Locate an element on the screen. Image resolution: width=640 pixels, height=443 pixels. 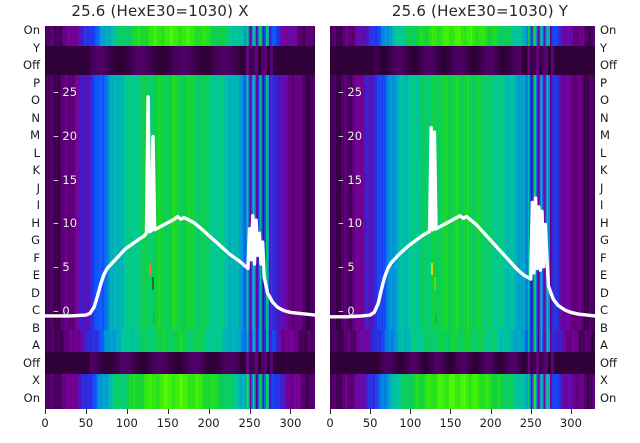
panel-x-title: 25.6 (HexE30=1030) X is located at coordinates (160, 11).